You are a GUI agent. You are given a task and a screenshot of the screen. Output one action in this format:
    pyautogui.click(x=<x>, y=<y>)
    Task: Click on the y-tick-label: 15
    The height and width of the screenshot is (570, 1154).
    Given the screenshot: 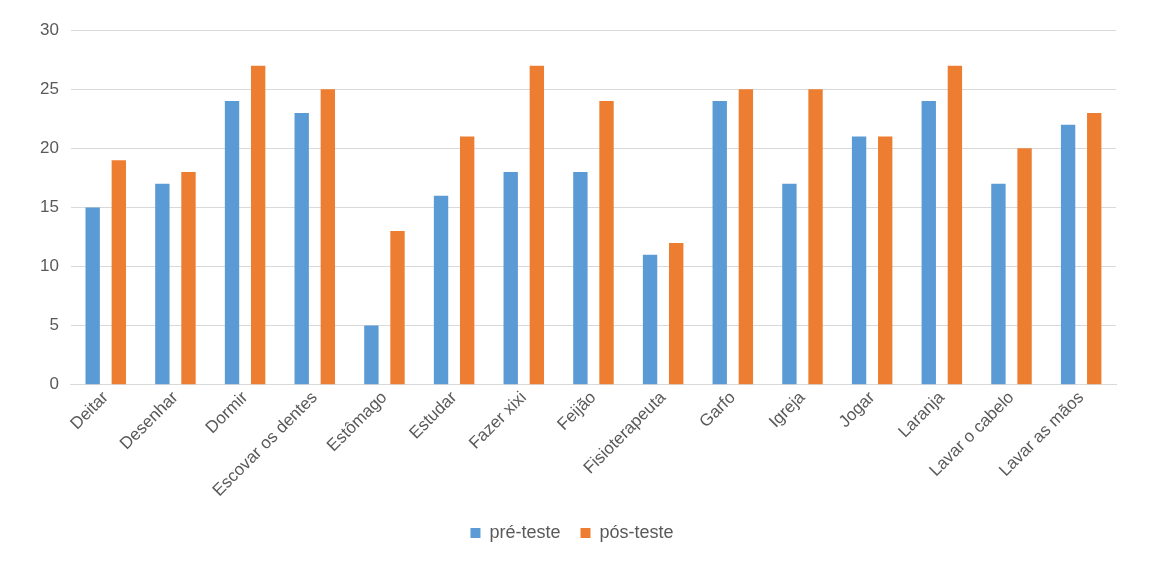 What is the action you would take?
    pyautogui.click(x=49, y=207)
    